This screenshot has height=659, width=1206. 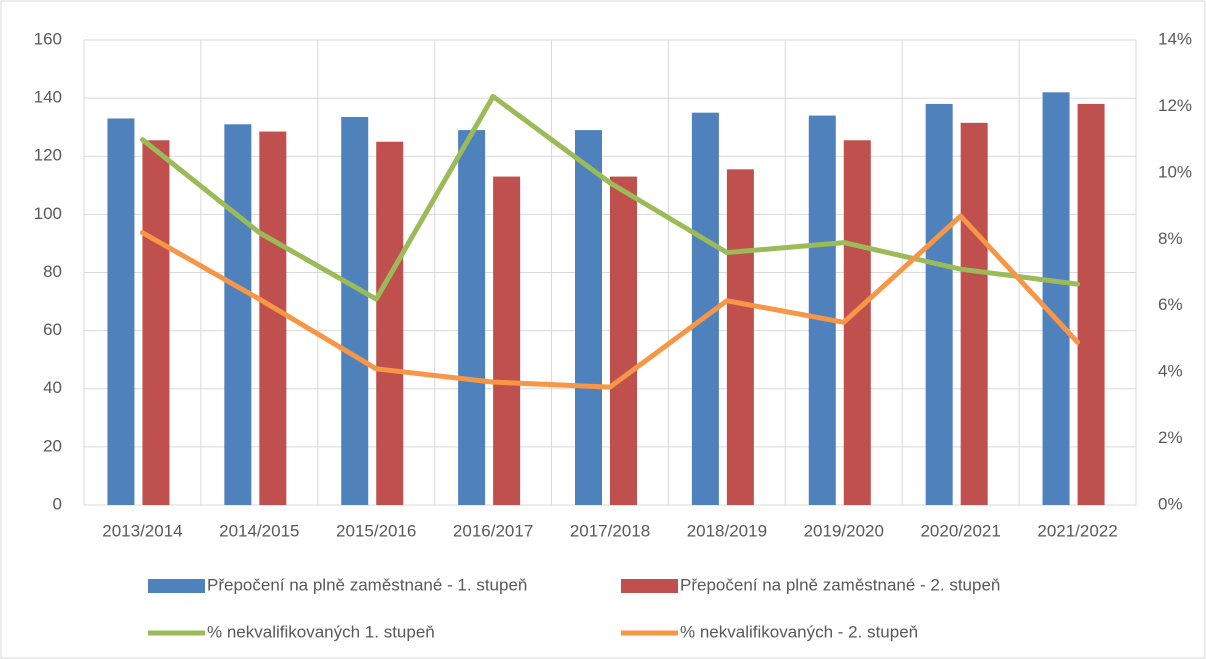 What do you see at coordinates (1170, 304) in the screenshot?
I see `y2-tick-label: 6%` at bounding box center [1170, 304].